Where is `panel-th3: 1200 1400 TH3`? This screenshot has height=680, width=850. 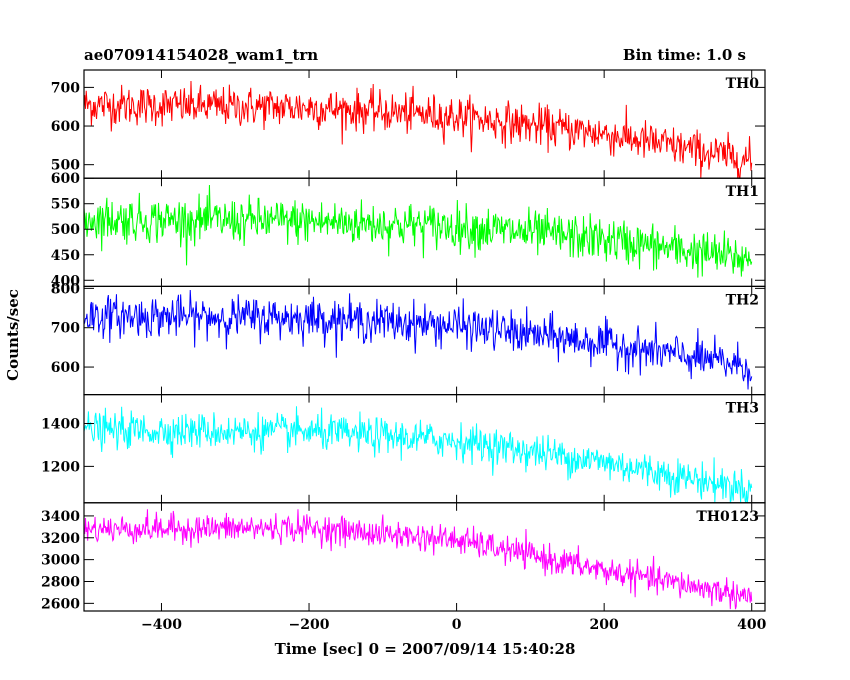
panel-th3: 1200 1400 TH3 is located at coordinates (403, 449).